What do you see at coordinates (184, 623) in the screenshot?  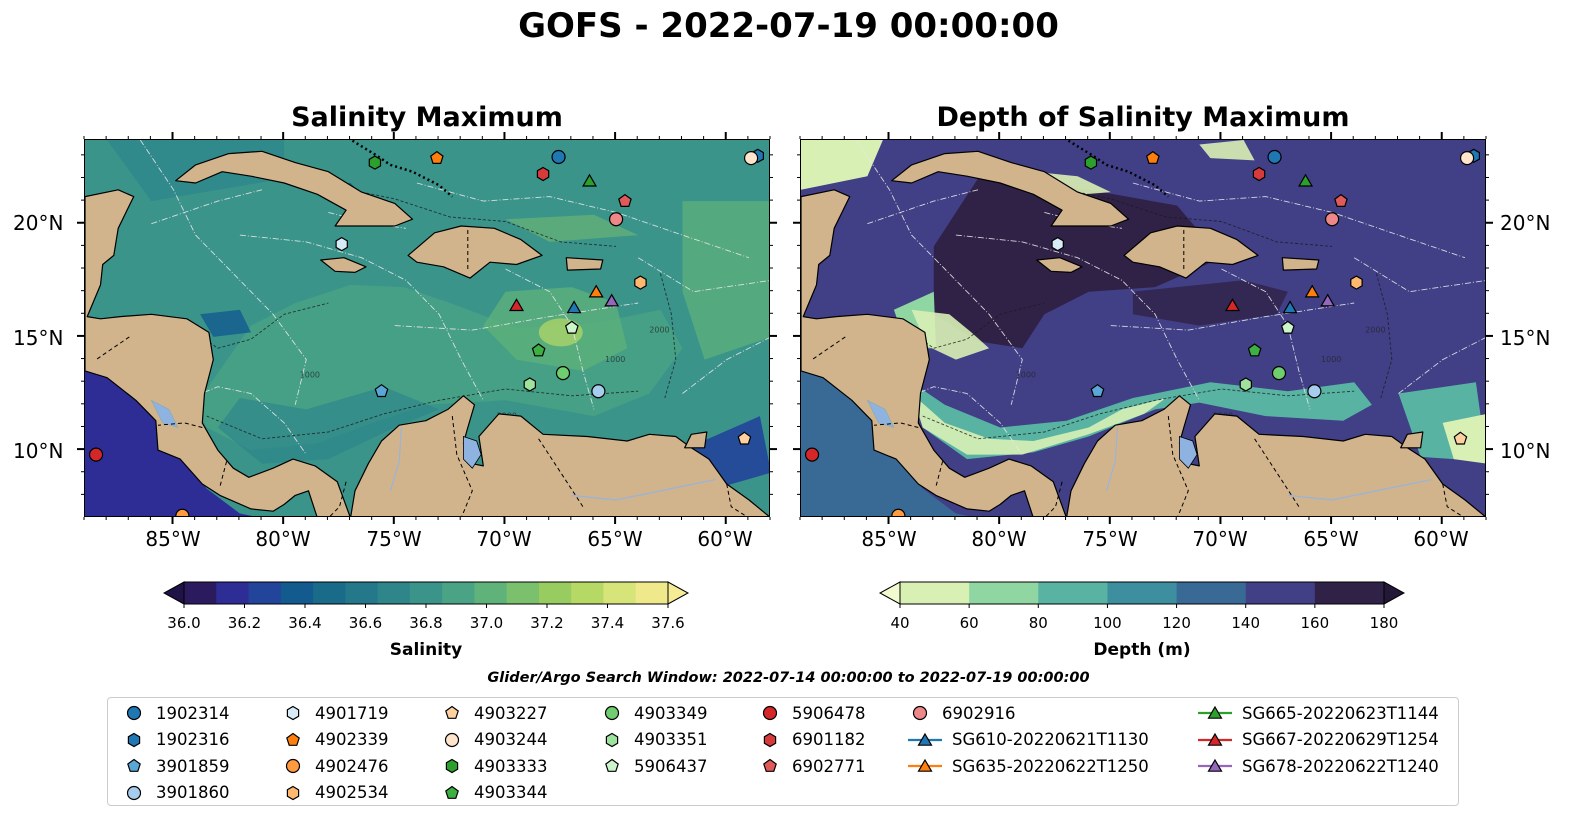 I see `salinity-colorbar-tick: 36.0` at bounding box center [184, 623].